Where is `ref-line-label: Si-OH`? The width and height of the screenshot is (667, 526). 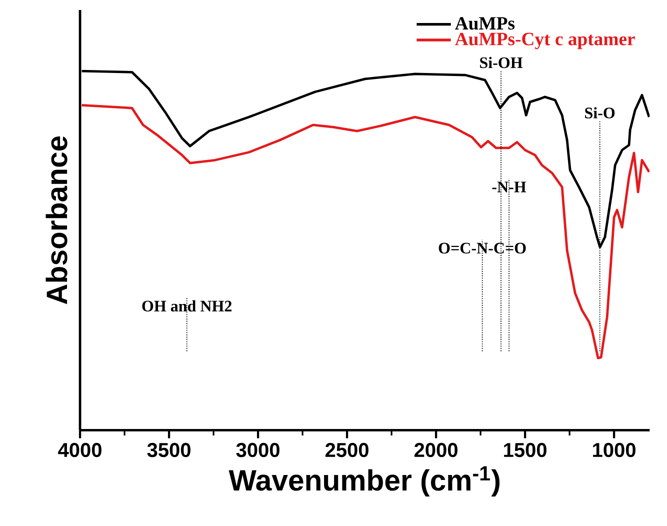 ref-line-label: Si-OH is located at coordinates (501, 62).